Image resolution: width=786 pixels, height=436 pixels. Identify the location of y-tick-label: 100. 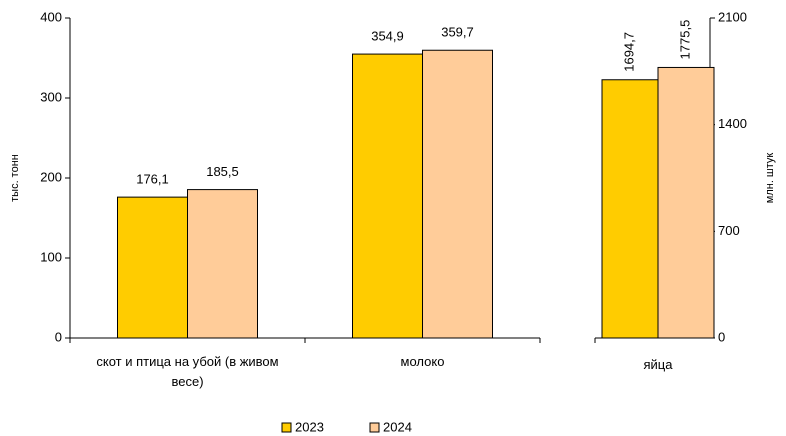
(51, 256).